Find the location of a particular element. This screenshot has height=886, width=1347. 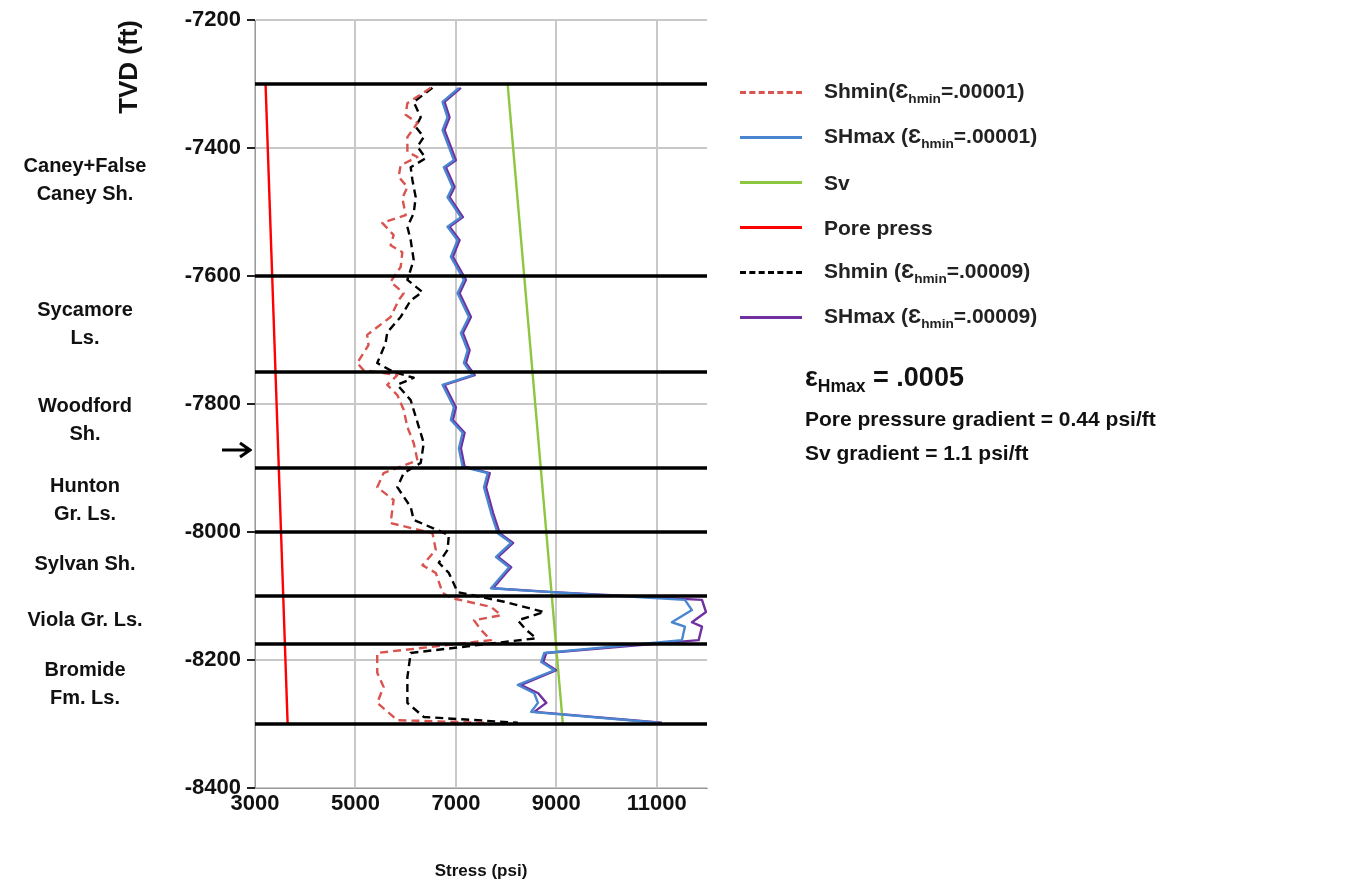

legend-label: SHmax (Ɛ$_{hmin}$=.00001) is located at coordinates (931, 137).